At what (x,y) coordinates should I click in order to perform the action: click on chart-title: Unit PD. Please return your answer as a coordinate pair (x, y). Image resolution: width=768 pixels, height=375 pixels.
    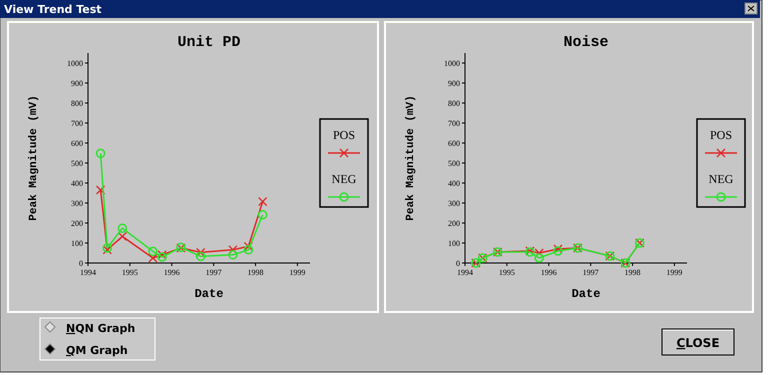
    Looking at the image, I should click on (209, 42).